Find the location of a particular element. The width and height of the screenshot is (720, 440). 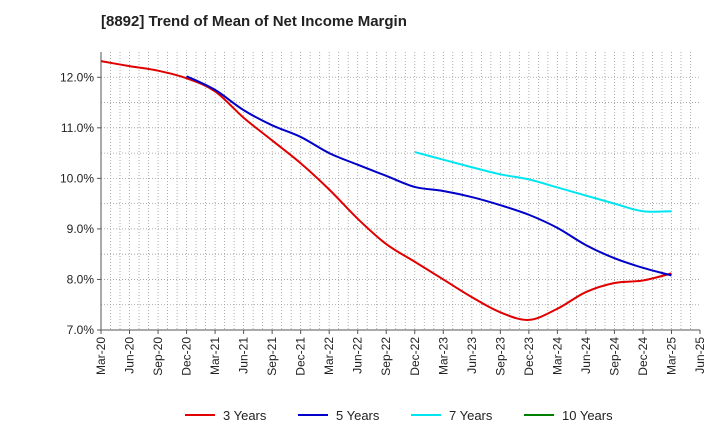

x-tick-label: Jun-23 is located at coordinates (472, 355).